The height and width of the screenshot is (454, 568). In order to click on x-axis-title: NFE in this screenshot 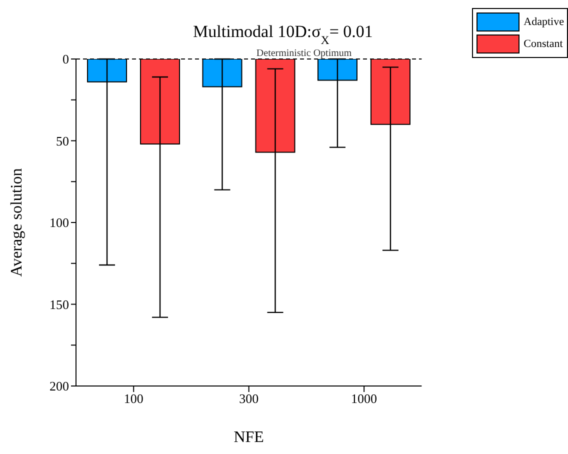, I will do `click(249, 437)`.